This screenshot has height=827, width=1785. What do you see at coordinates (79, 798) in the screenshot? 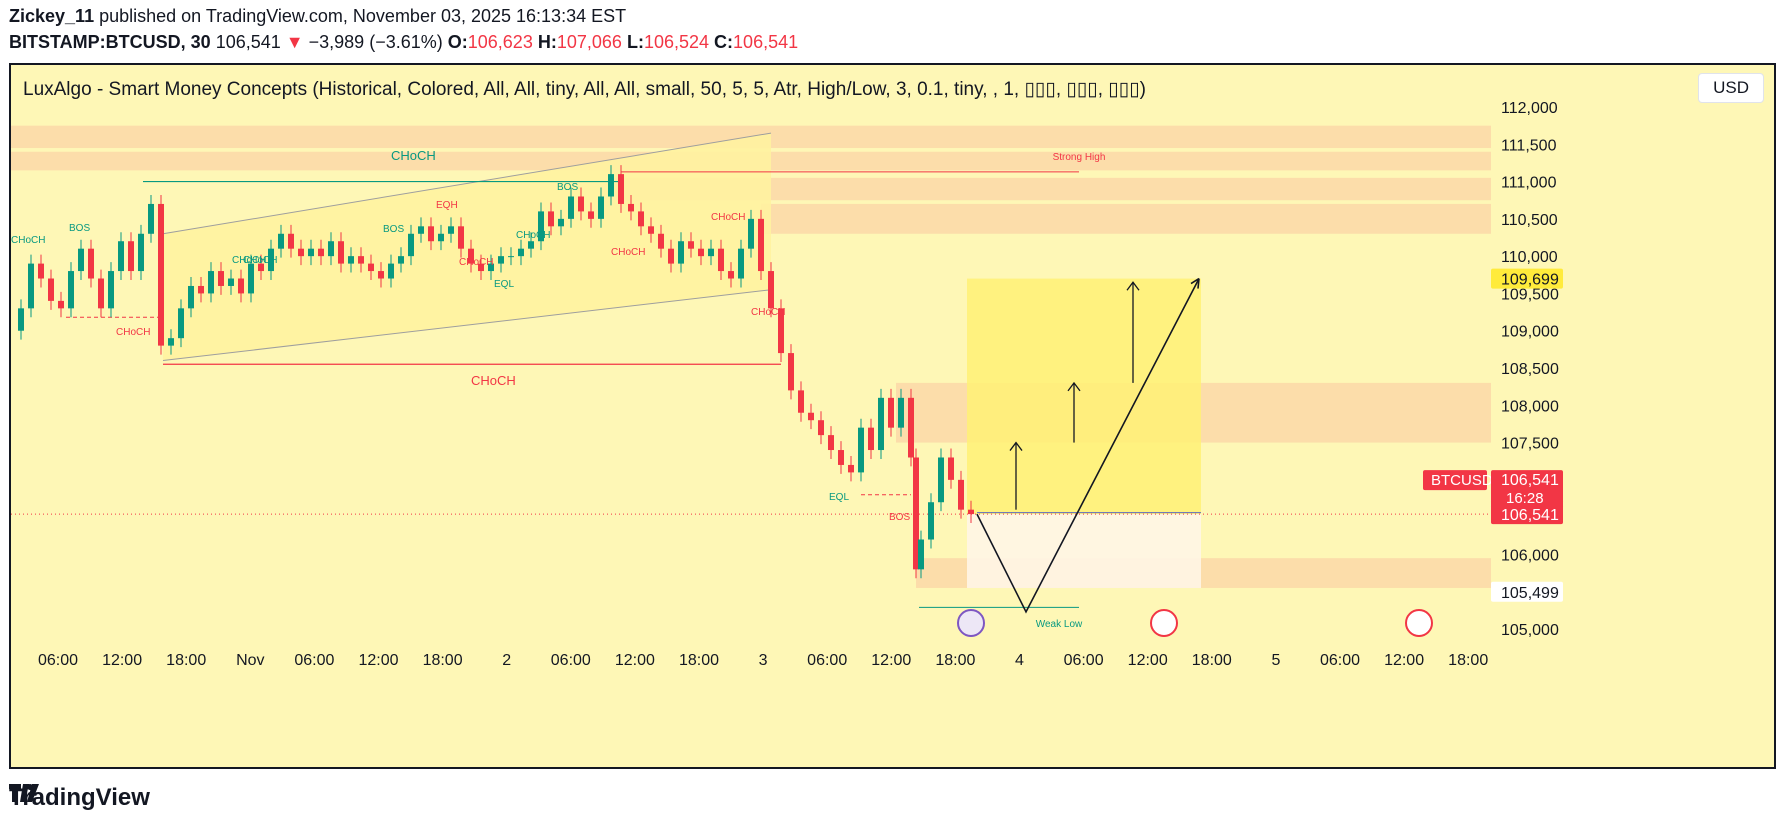
I see `footer-brand: TradingView` at bounding box center [79, 798].